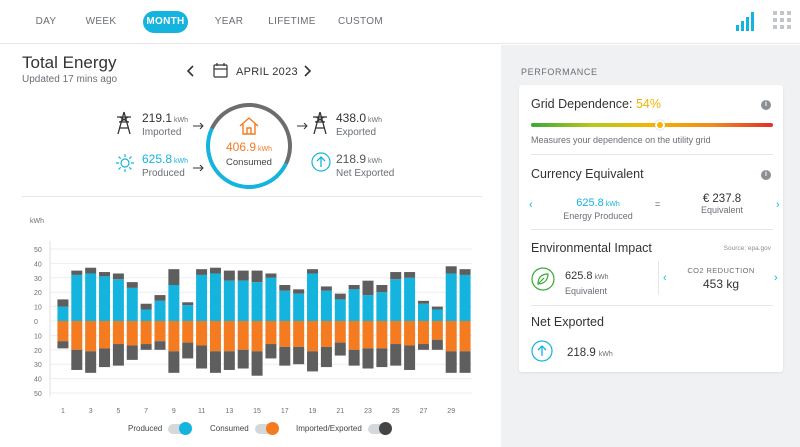 This screenshot has height=447, width=800. What do you see at coordinates (379, 428) in the screenshot?
I see `imported-exported-toggle` at bounding box center [379, 428].